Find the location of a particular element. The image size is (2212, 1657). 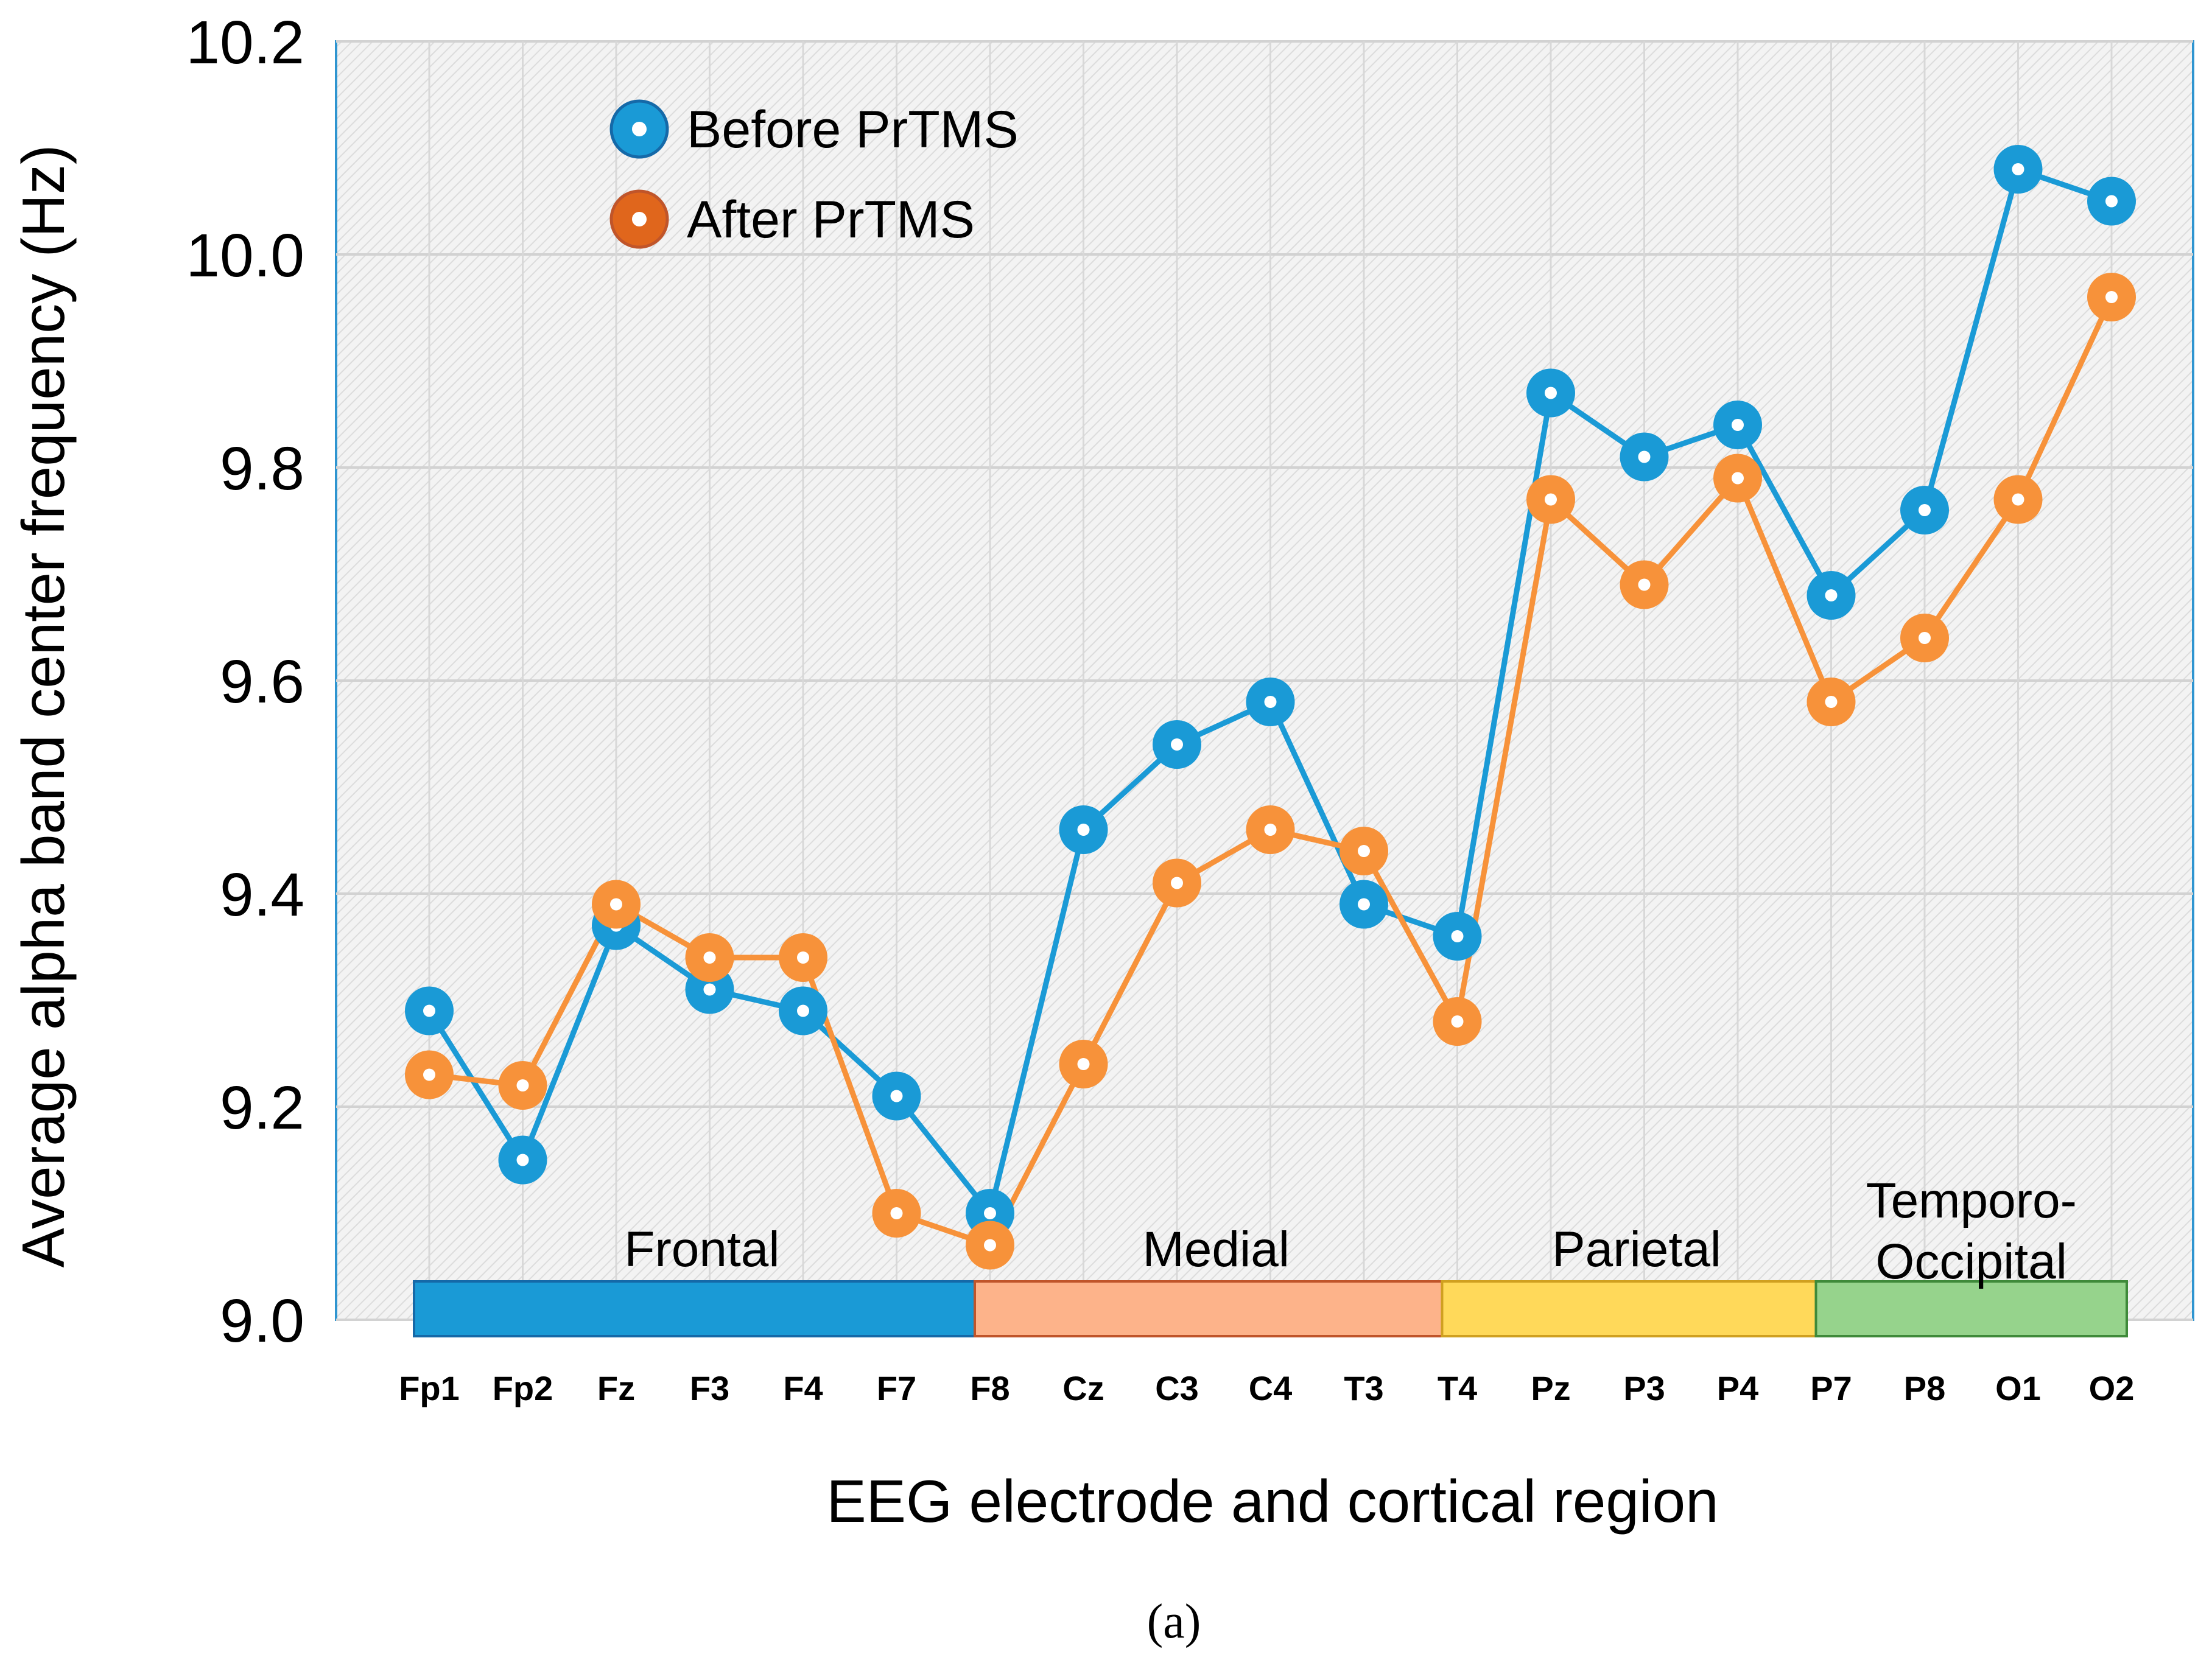

x-tick-label: F4 is located at coordinates (803, 1388).